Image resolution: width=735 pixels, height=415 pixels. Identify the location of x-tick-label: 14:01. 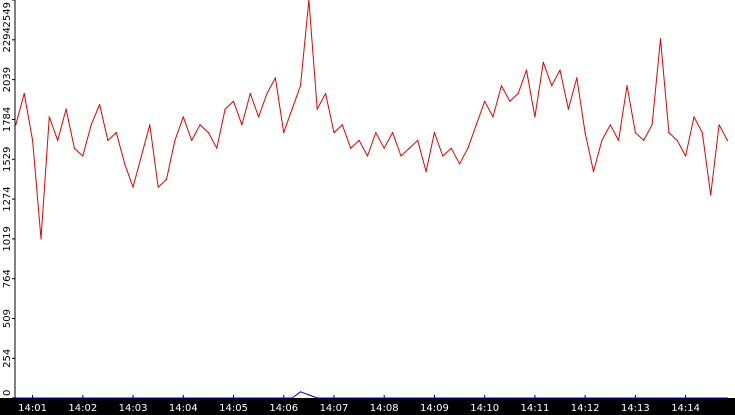
(32, 408).